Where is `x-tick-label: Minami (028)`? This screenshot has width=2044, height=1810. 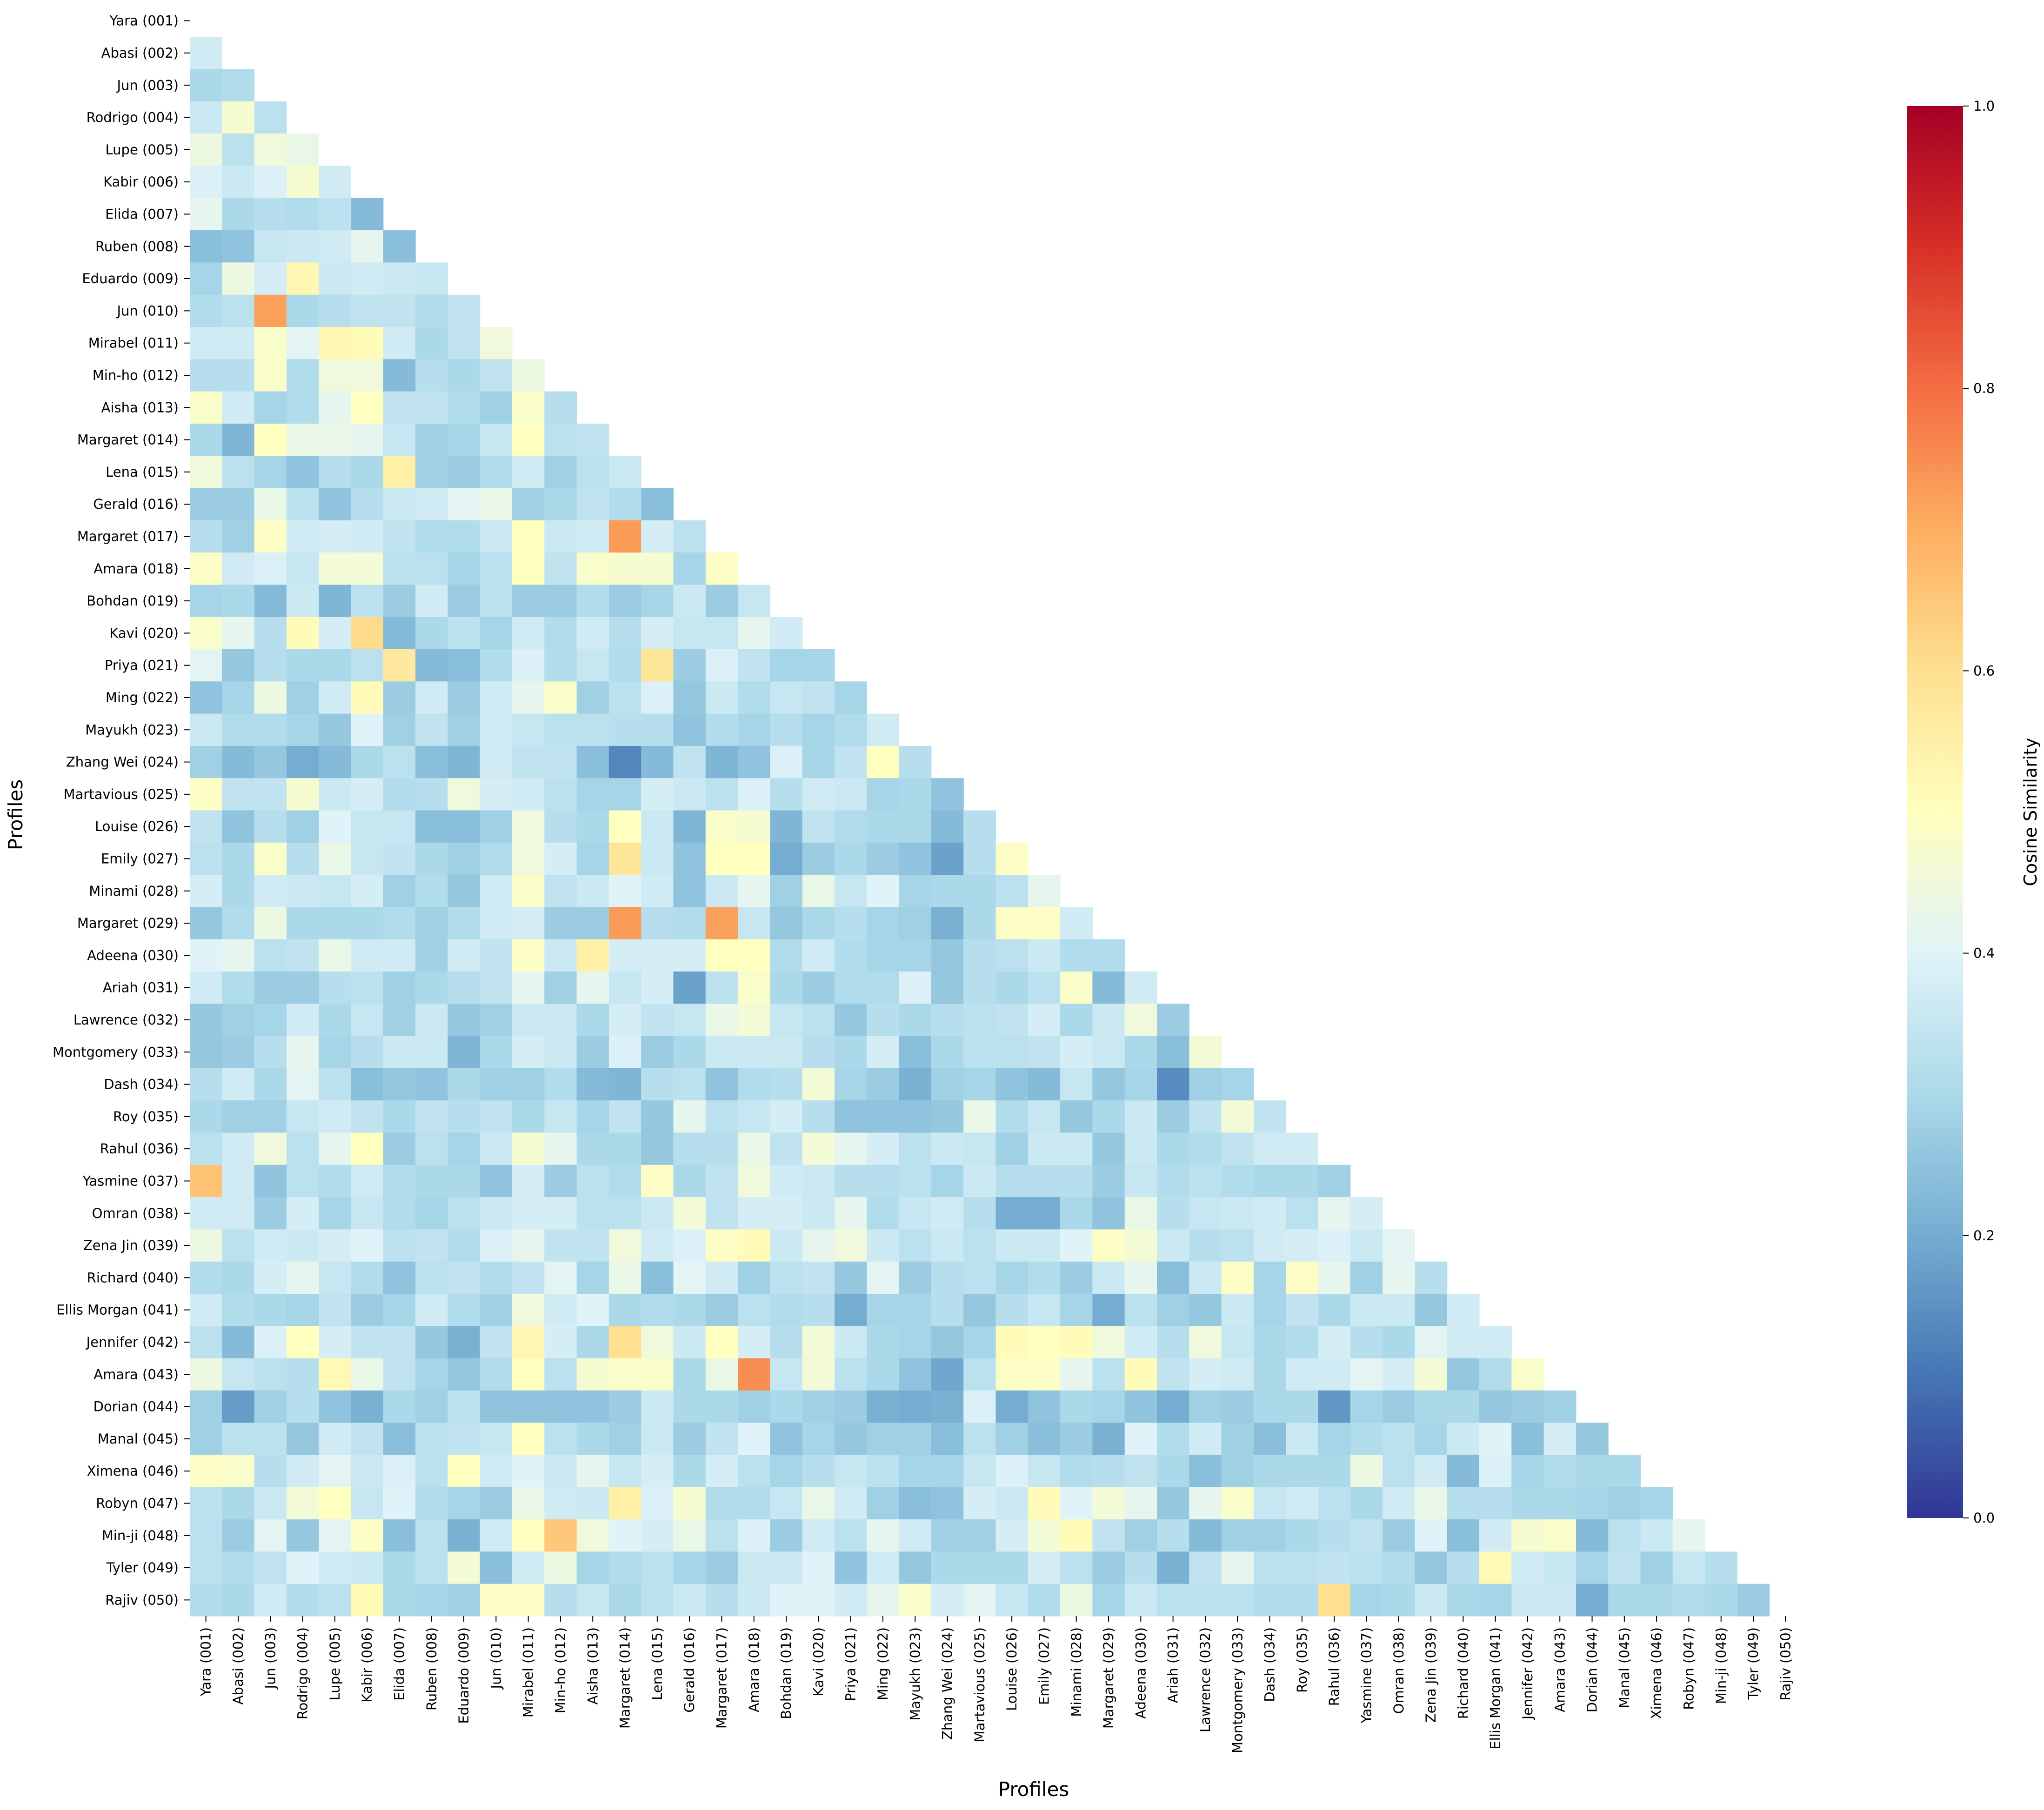
x-tick-label: Minami (028) is located at coordinates (1077, 1672).